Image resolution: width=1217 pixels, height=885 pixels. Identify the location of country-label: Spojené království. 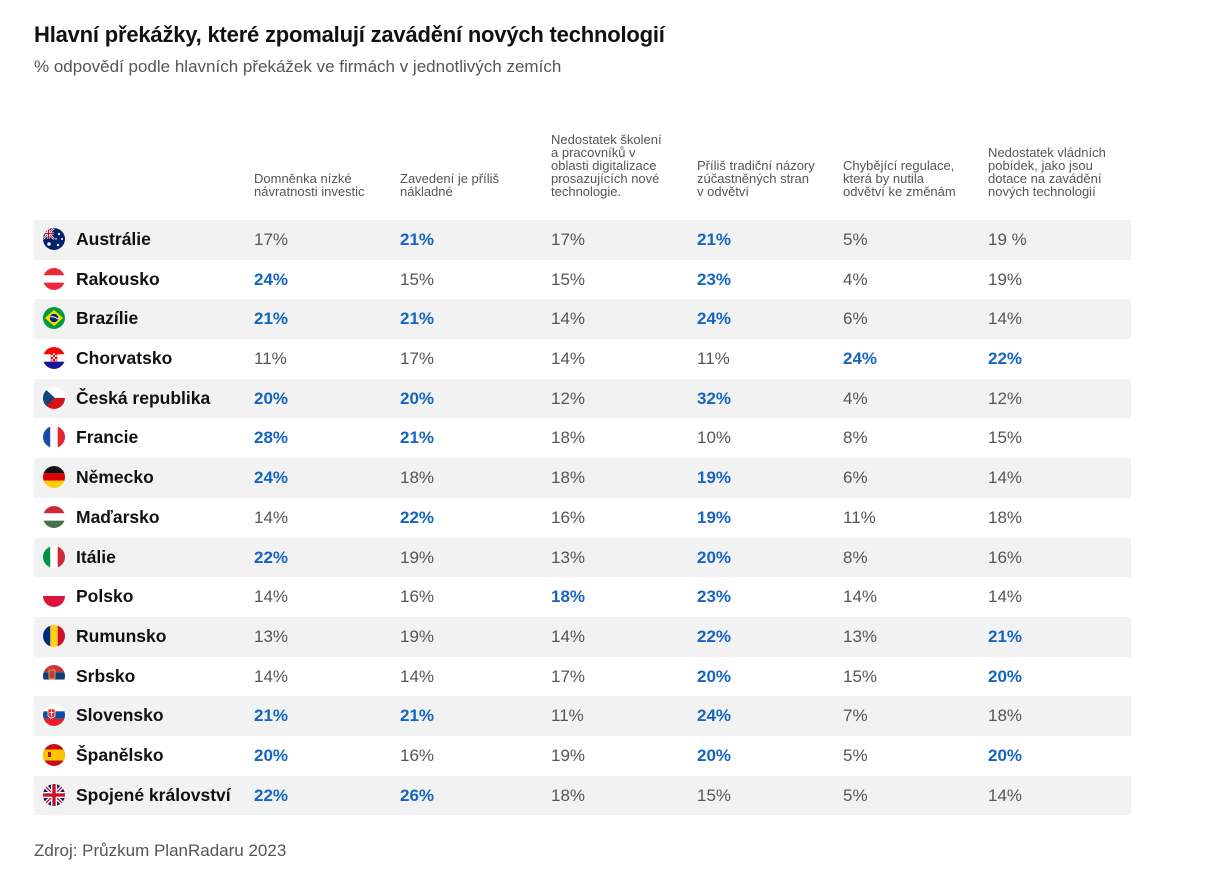
(153, 794).